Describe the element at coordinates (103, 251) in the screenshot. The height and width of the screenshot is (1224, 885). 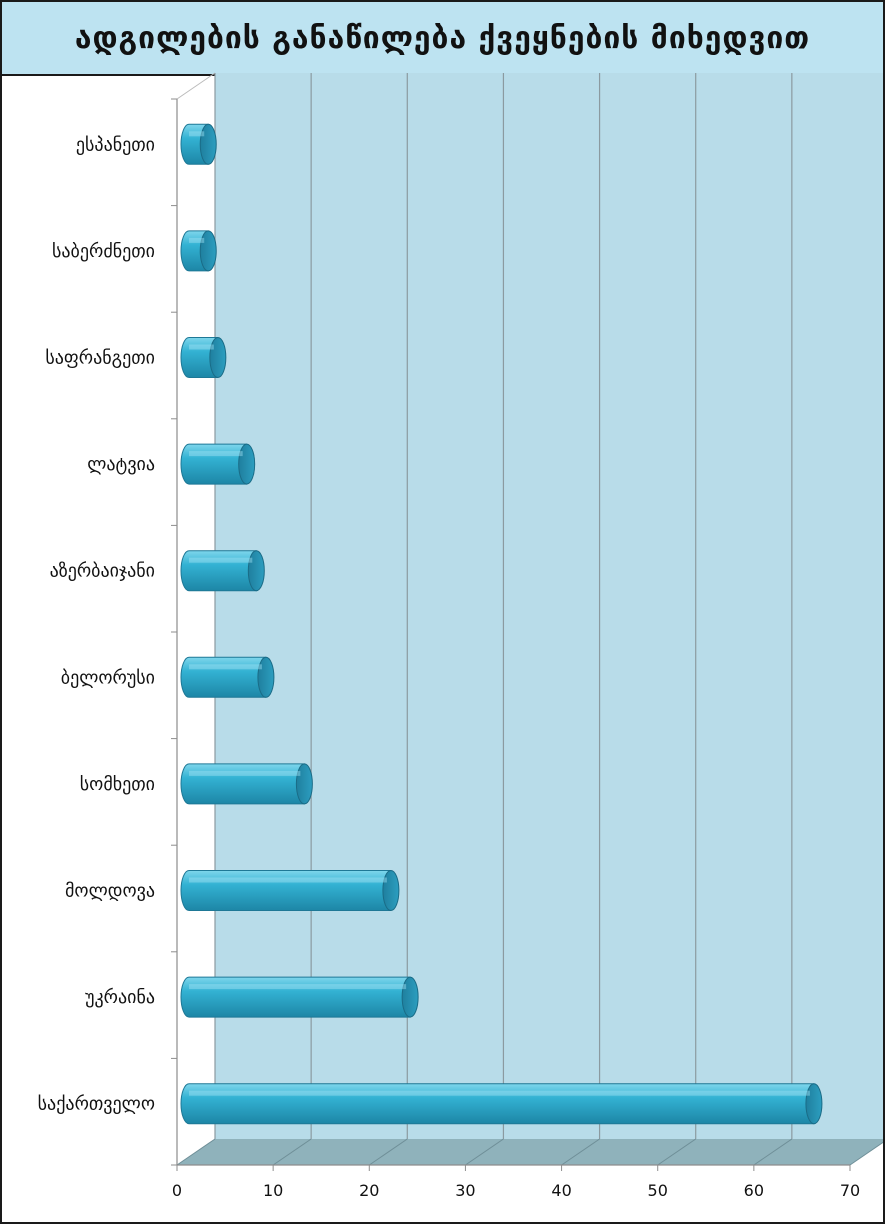
I see `category-label: საბერძნეთი` at that location.